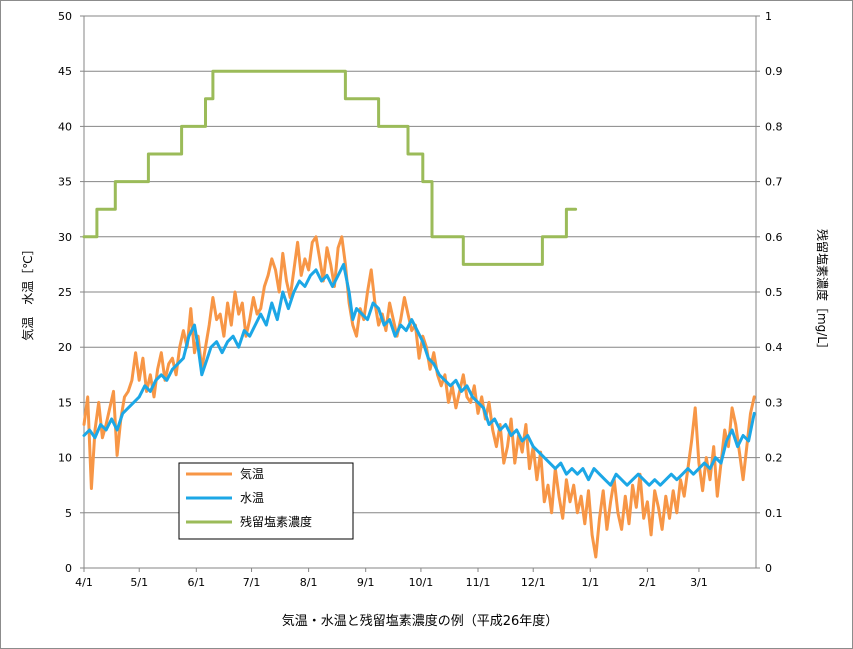 This screenshot has height=649, width=853. What do you see at coordinates (774, 126) in the screenshot?
I see `right-tick-label: 0.8` at bounding box center [774, 126].